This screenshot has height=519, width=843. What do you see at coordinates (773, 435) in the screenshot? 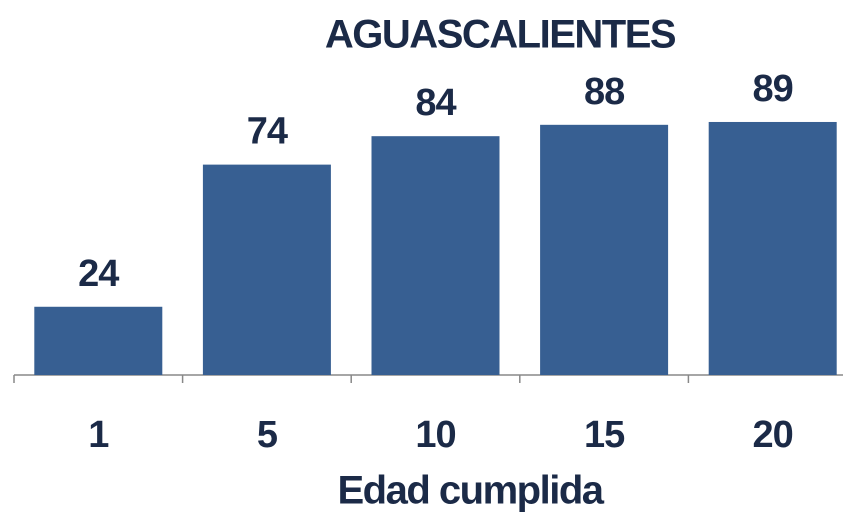
I see `x-tick-label: 20` at bounding box center [773, 435].